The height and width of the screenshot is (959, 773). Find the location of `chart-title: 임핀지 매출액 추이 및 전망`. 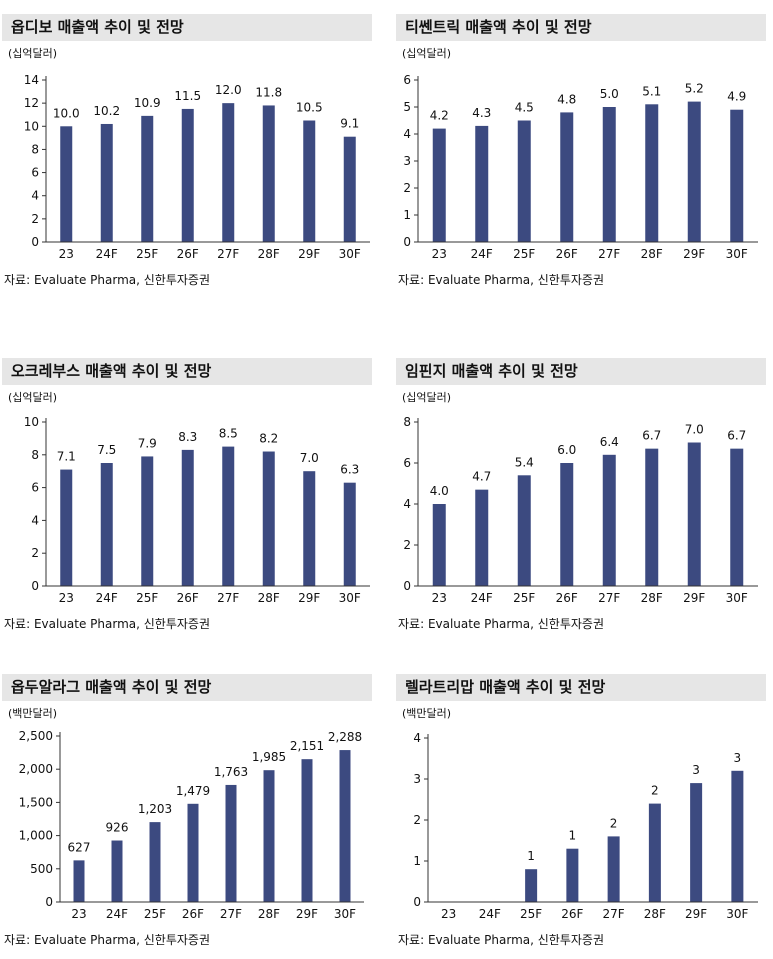

chart-title: 임핀지 매출액 추이 및 전망 is located at coordinates (581, 371).